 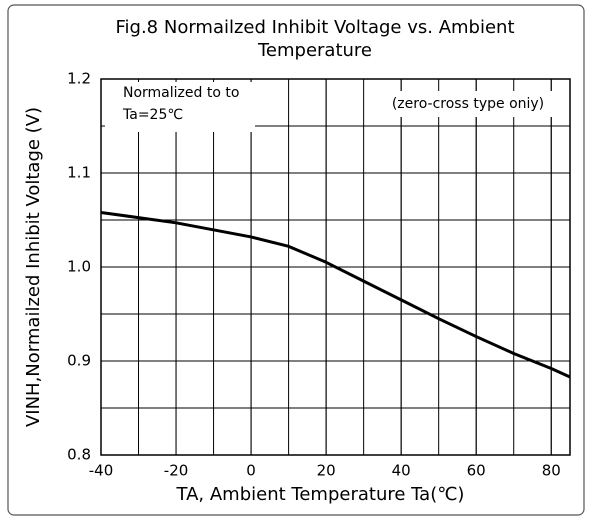 I want to click on y-axis-label: VINH,Normailzed Inhibit Voltage (V), so click(x=33, y=267).